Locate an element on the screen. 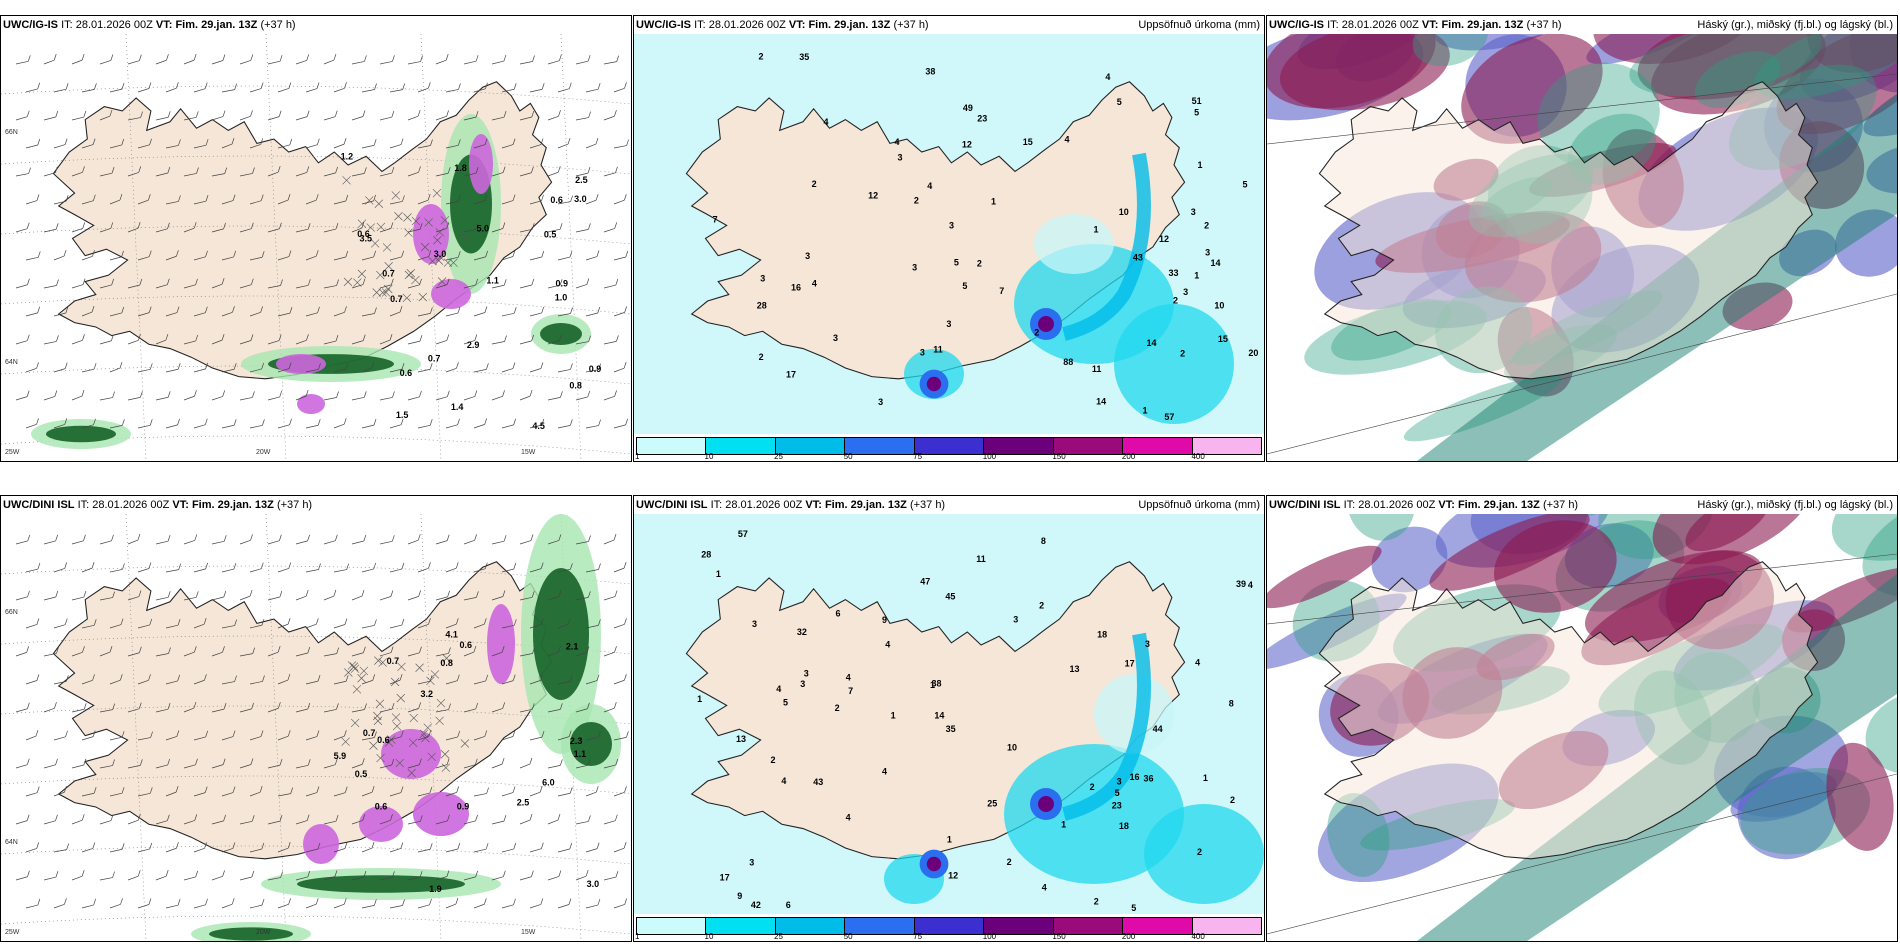 The image size is (1900, 950). precip-value-label: 5 is located at coordinates (1245, 184).